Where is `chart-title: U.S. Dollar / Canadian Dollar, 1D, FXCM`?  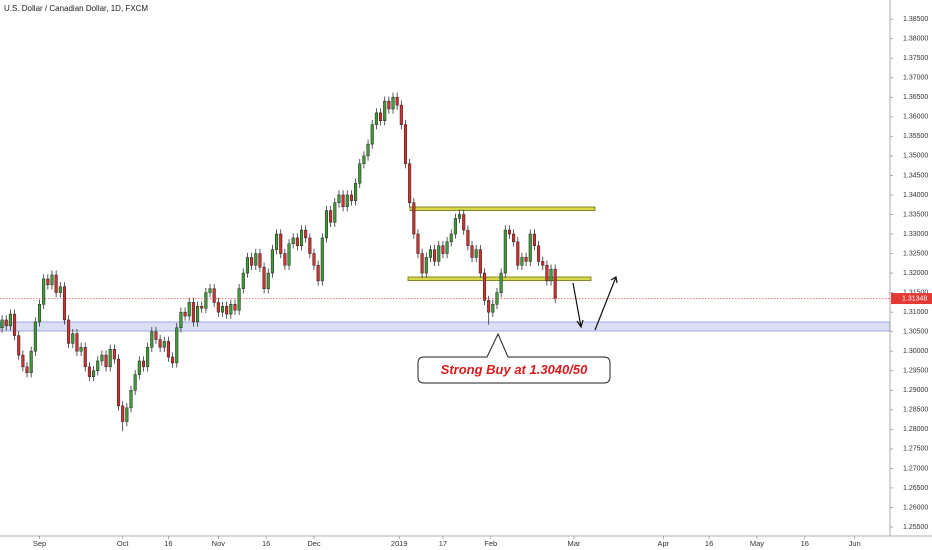 chart-title: U.S. Dollar / Canadian Dollar, 1D, FXCM is located at coordinates (76, 8).